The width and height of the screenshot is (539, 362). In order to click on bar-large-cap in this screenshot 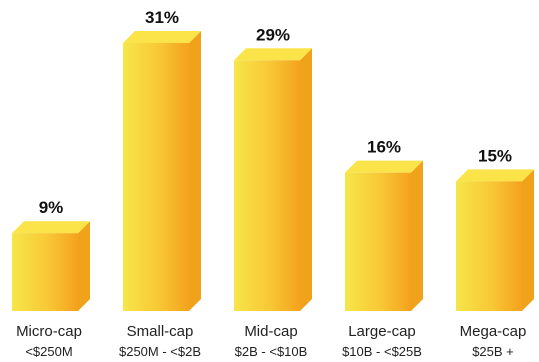, I will do `click(384, 235)`.